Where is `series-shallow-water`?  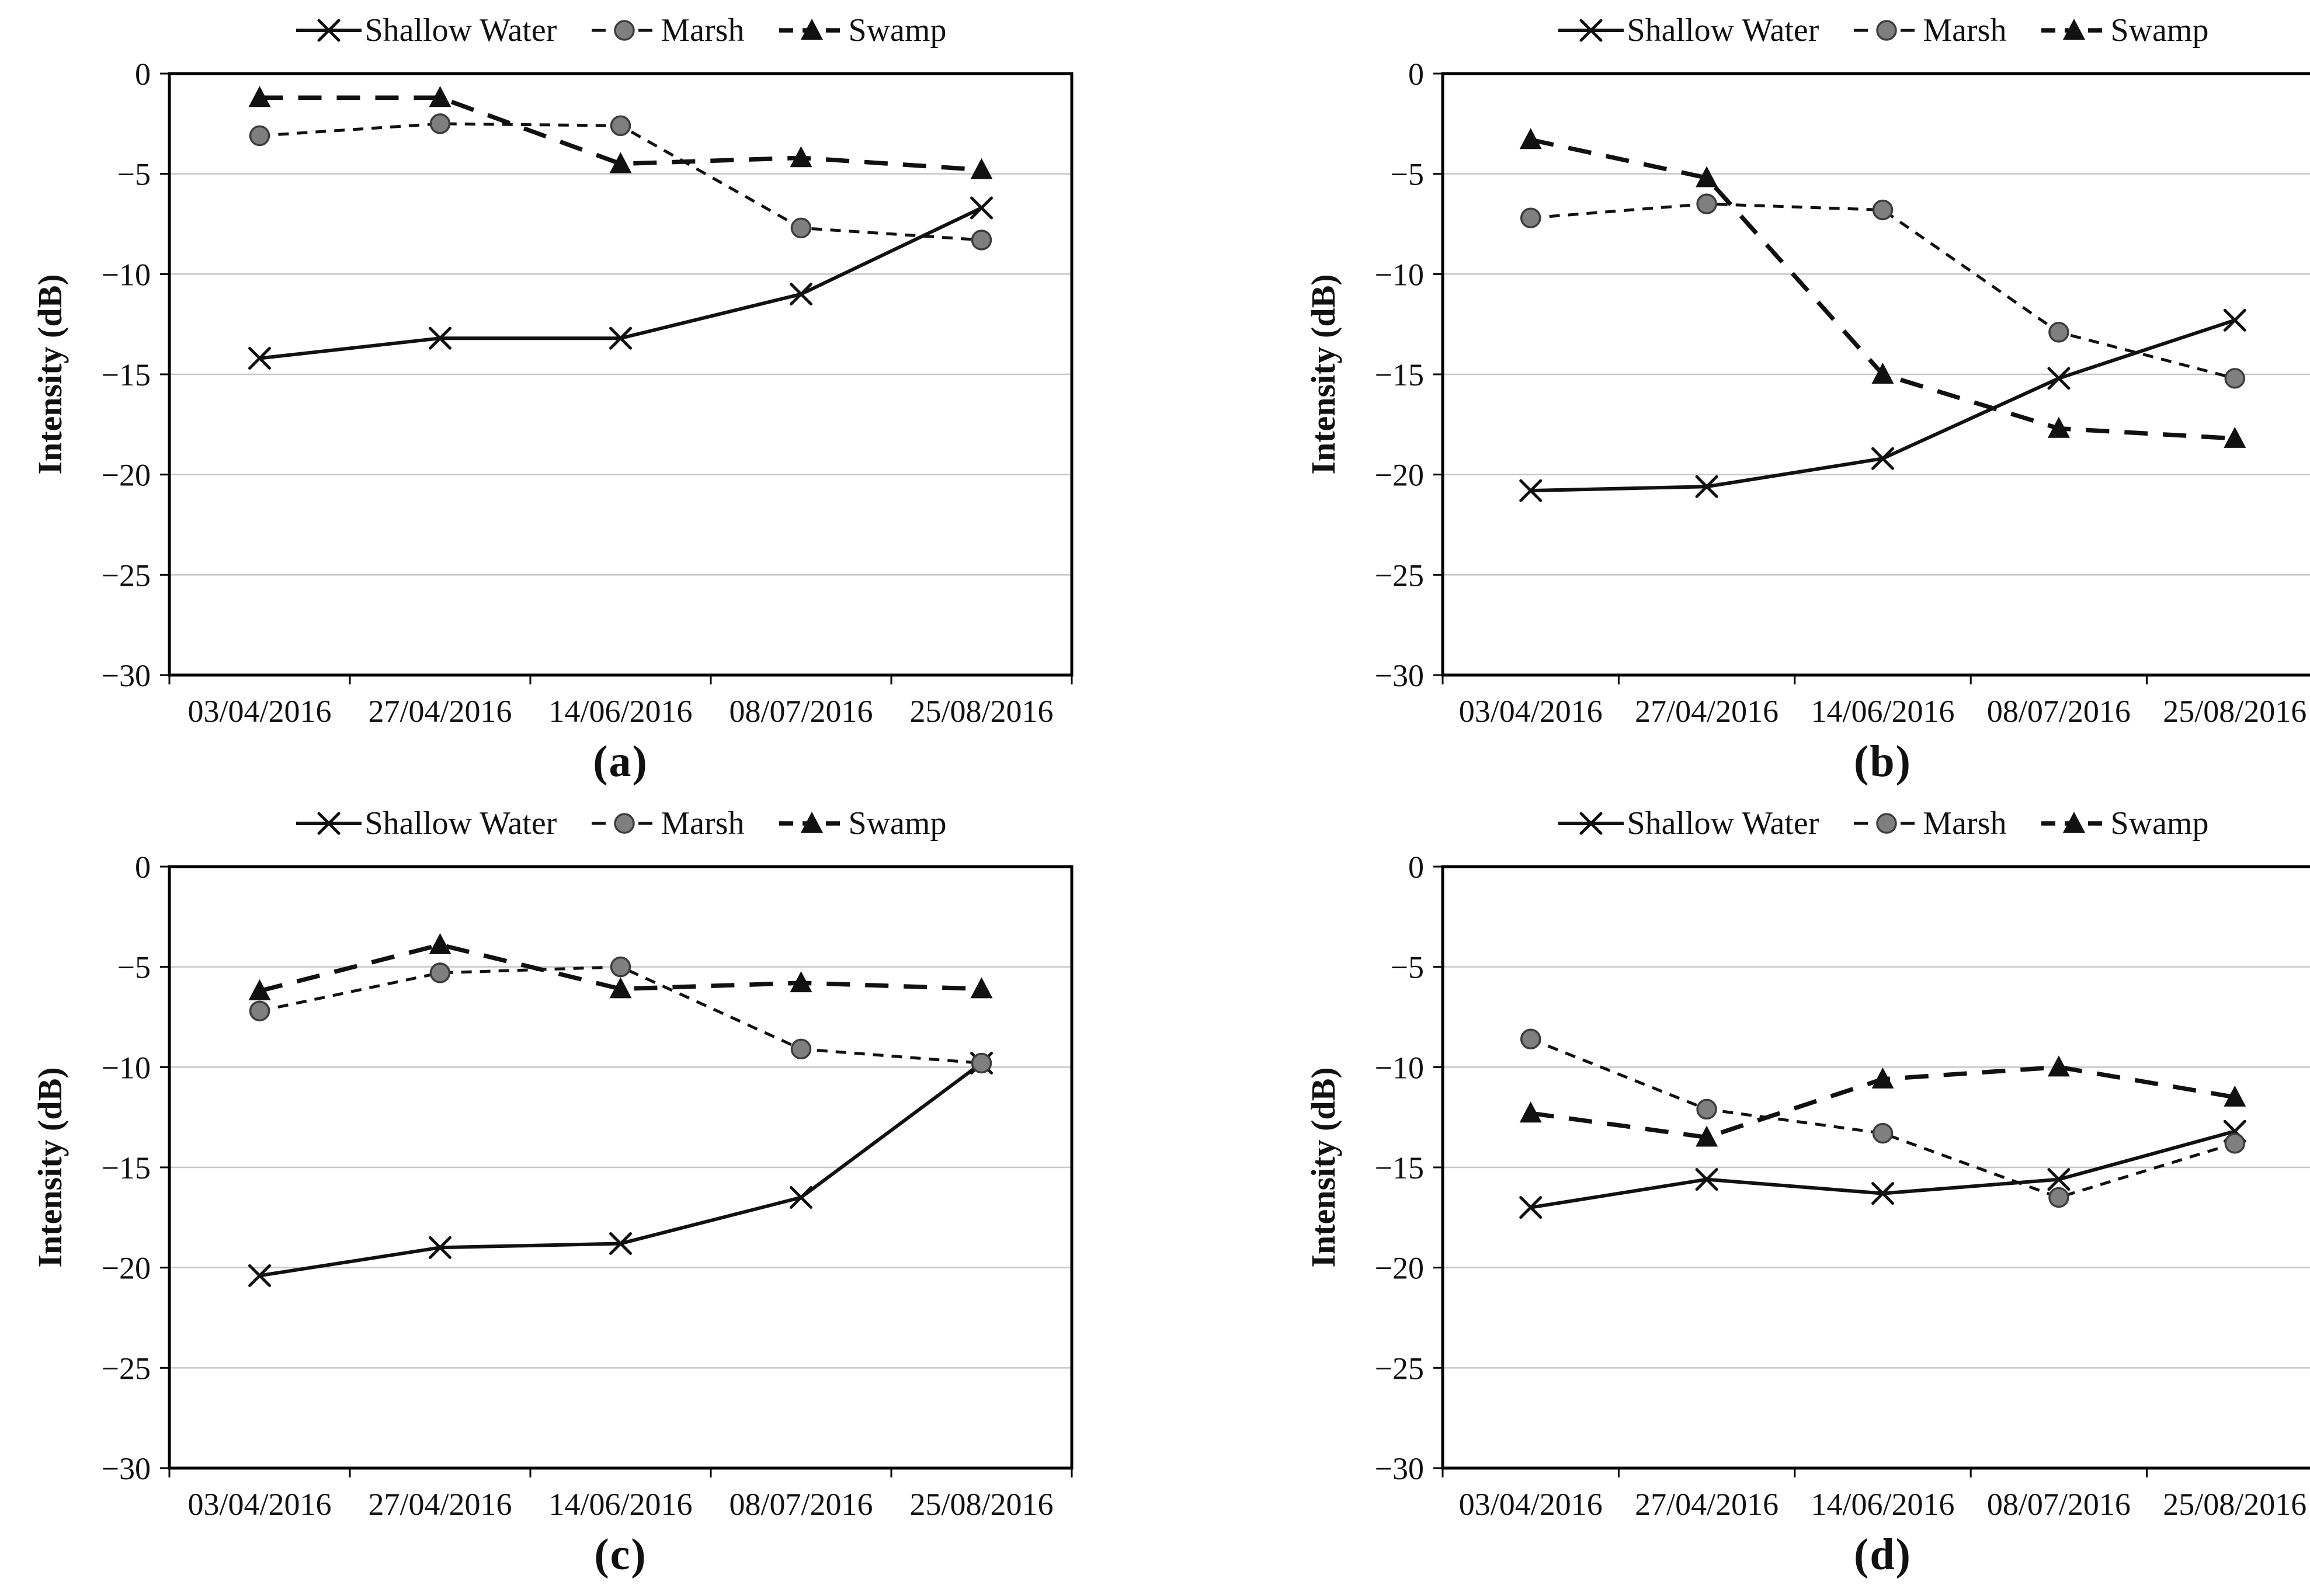 series-shallow-water is located at coordinates (621, 283).